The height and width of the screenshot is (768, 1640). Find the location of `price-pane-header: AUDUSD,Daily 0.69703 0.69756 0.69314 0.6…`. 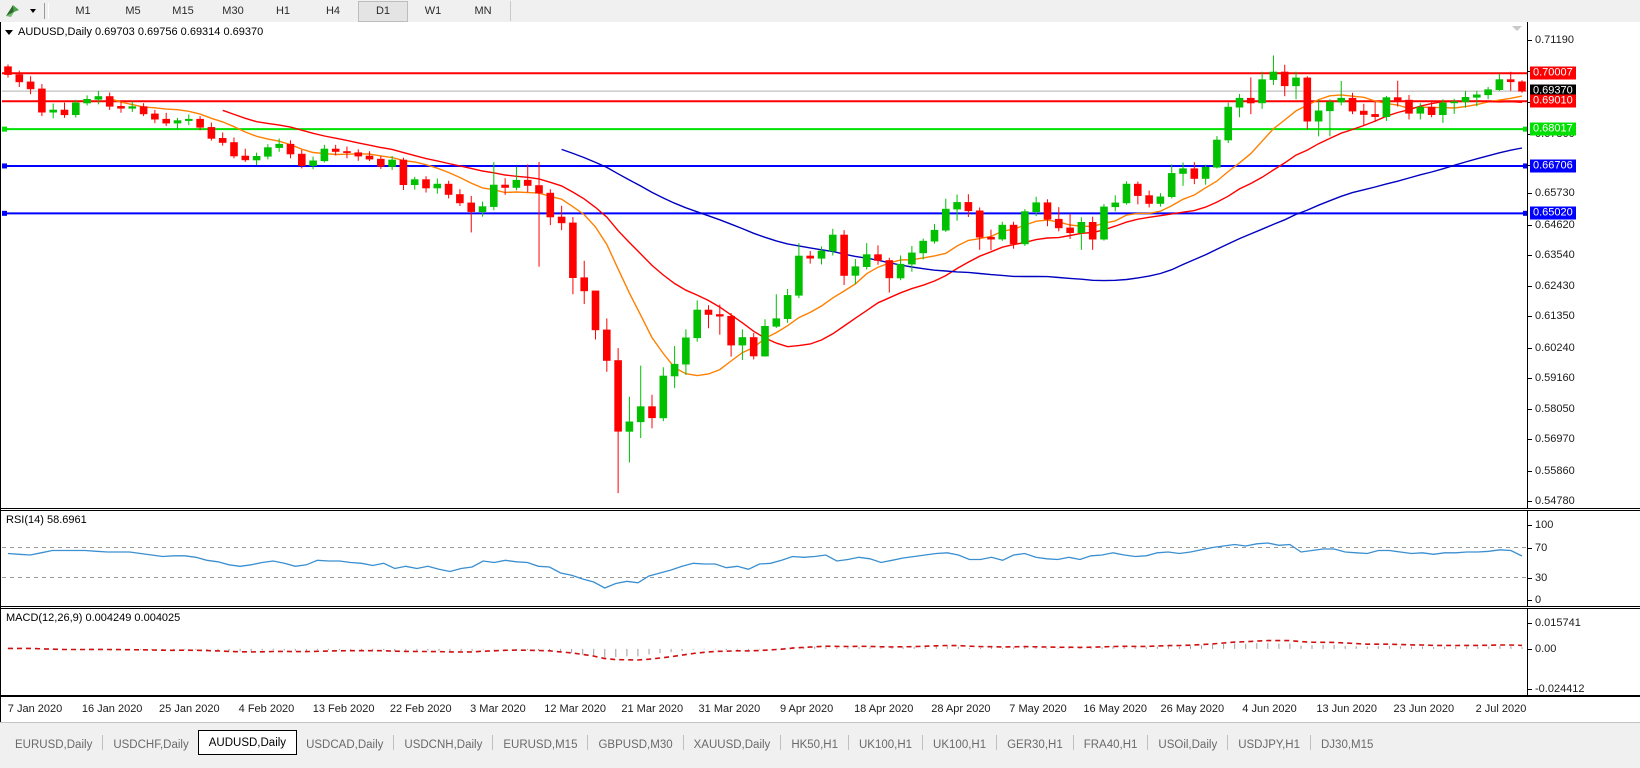

price-pane-header: AUDUSD,Daily 0.69703 0.69756 0.69314 0.6… is located at coordinates (134, 32).